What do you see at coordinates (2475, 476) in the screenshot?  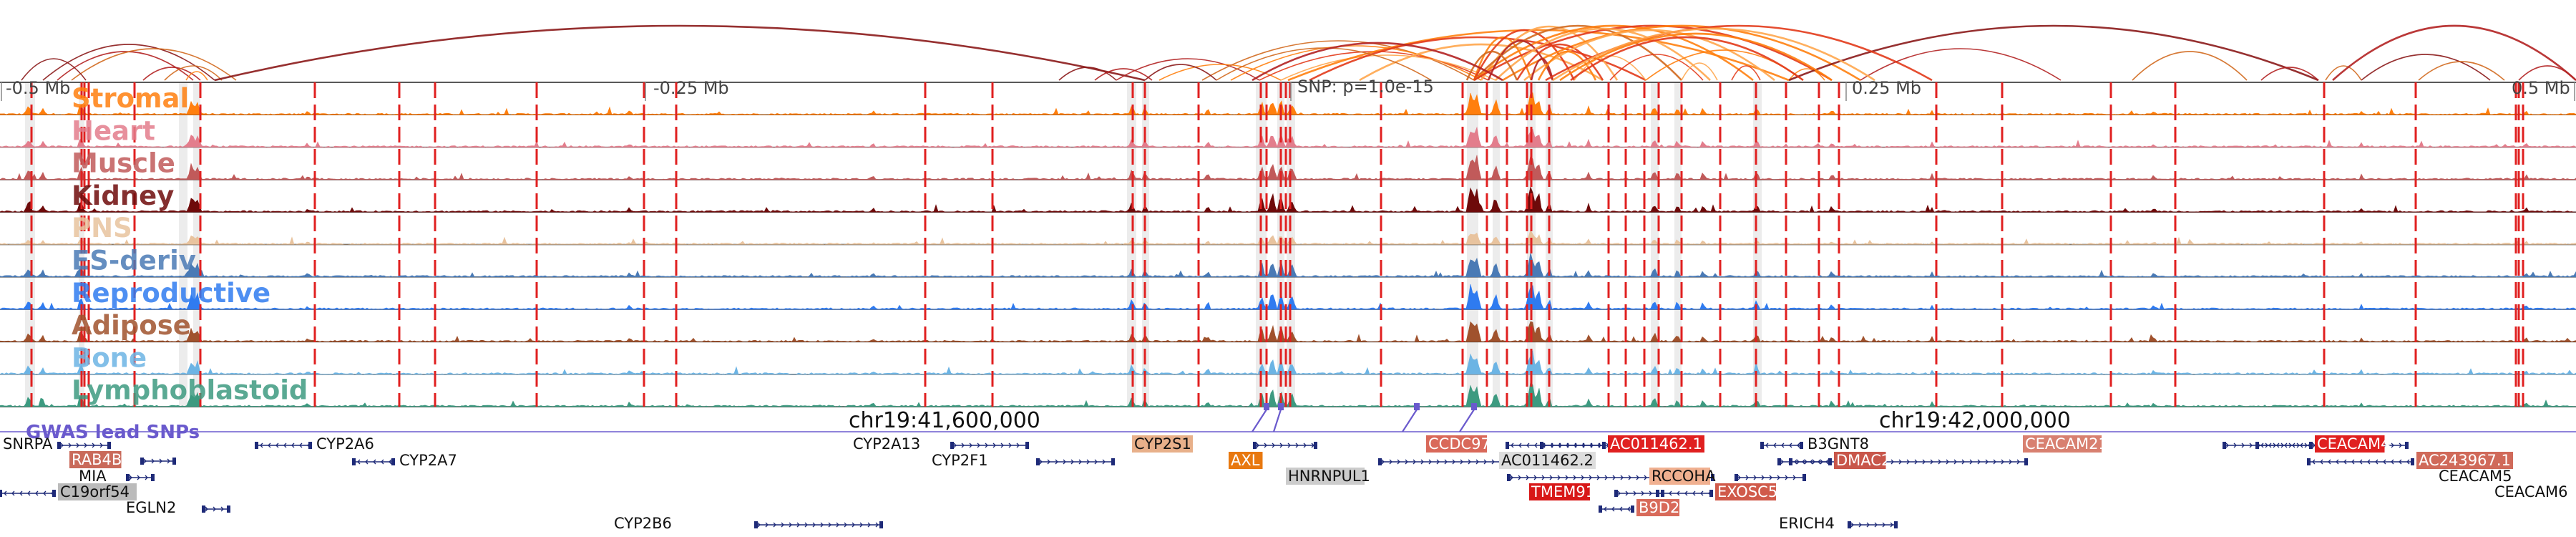 I see `gene-label: CEACAM5` at bounding box center [2475, 476].